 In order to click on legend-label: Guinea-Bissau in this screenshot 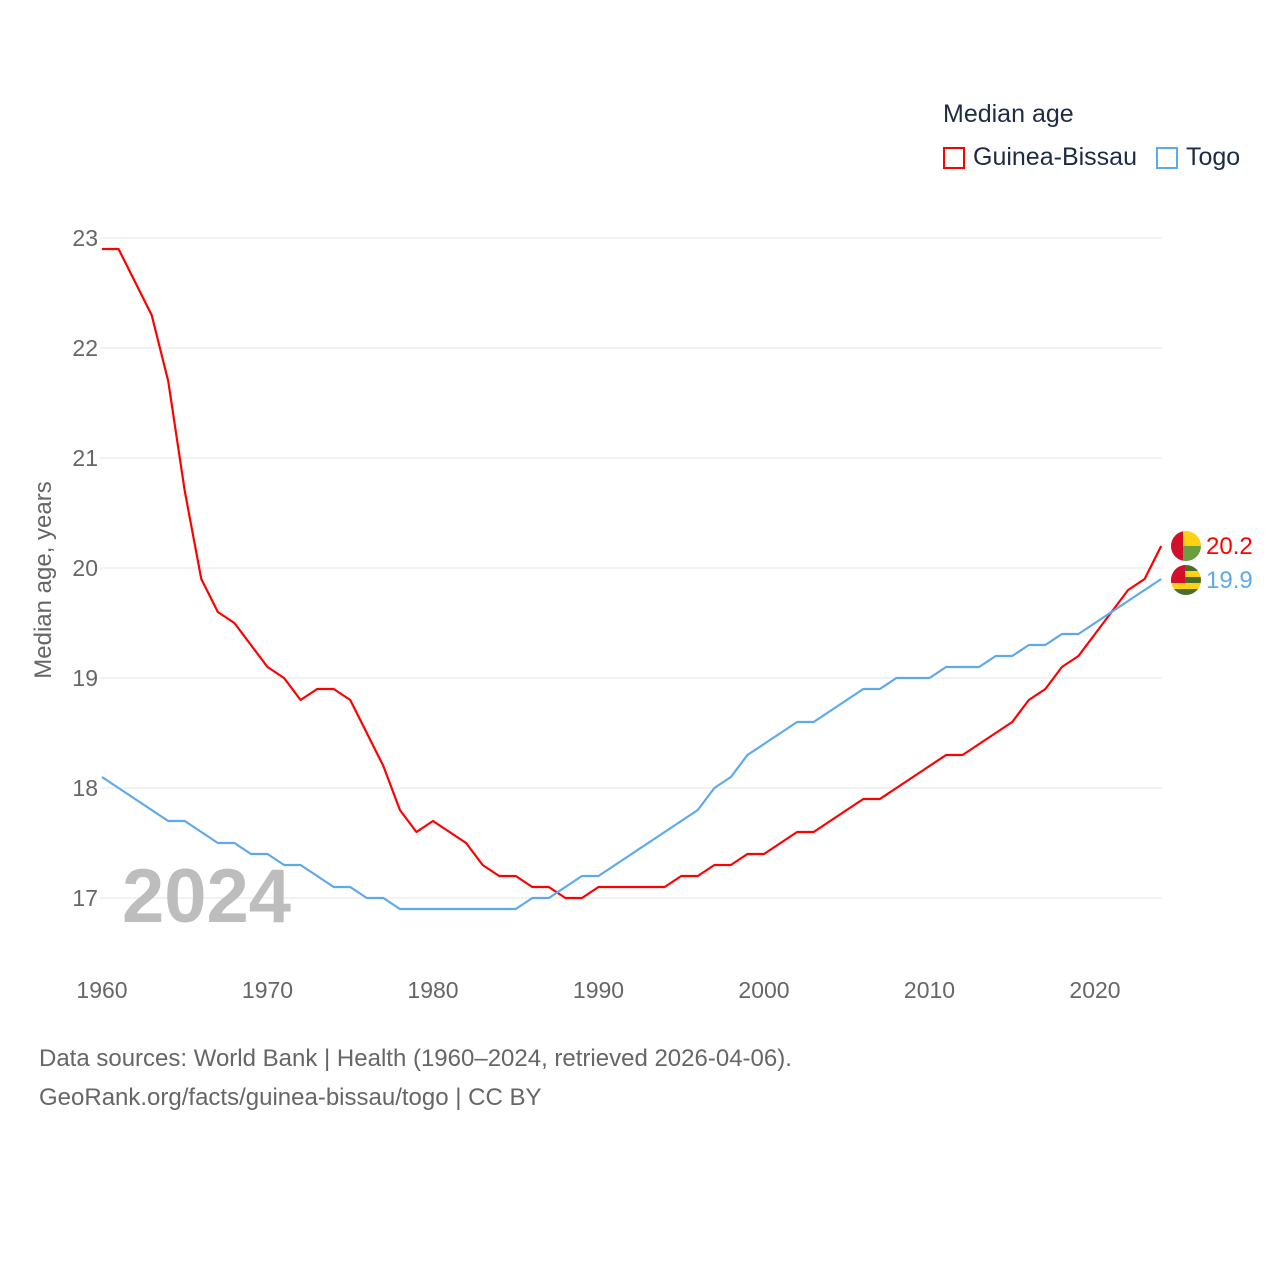, I will do `click(1055, 157)`.